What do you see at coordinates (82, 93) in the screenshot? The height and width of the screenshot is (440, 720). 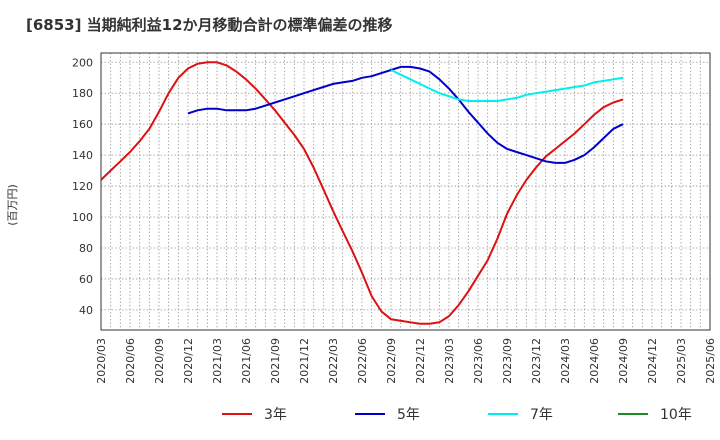 I see `y-tick-label: 180` at bounding box center [82, 93].